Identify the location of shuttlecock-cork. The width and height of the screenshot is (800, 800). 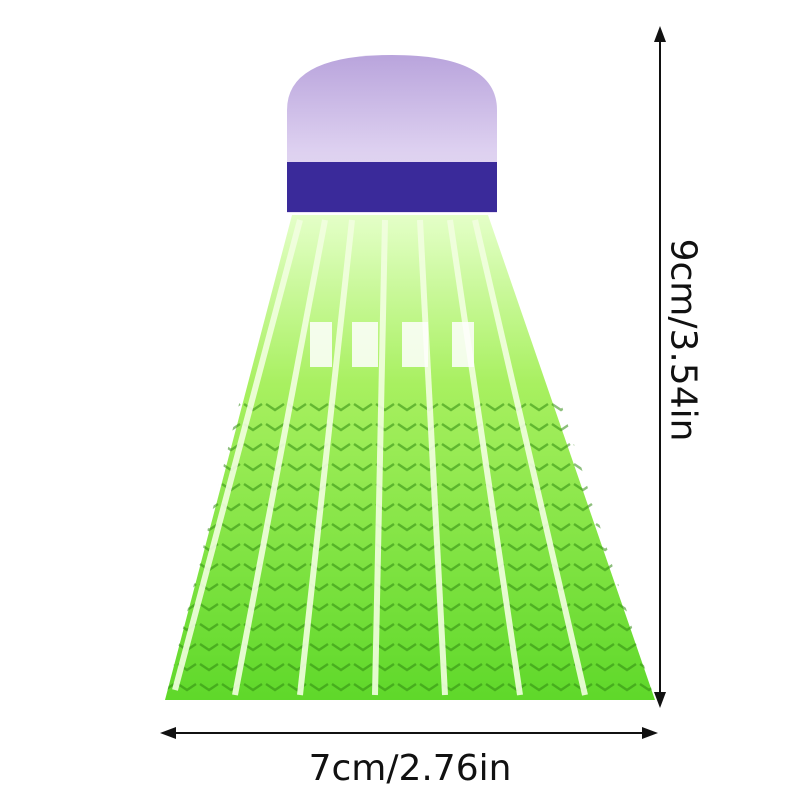
(392, 134).